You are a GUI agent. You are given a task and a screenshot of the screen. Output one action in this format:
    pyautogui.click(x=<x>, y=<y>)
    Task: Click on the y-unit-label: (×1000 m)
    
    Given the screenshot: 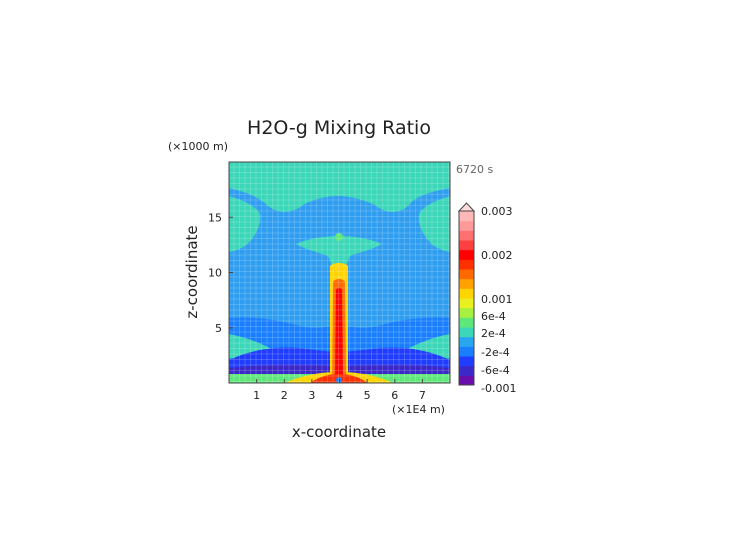 What is the action you would take?
    pyautogui.click(x=198, y=146)
    